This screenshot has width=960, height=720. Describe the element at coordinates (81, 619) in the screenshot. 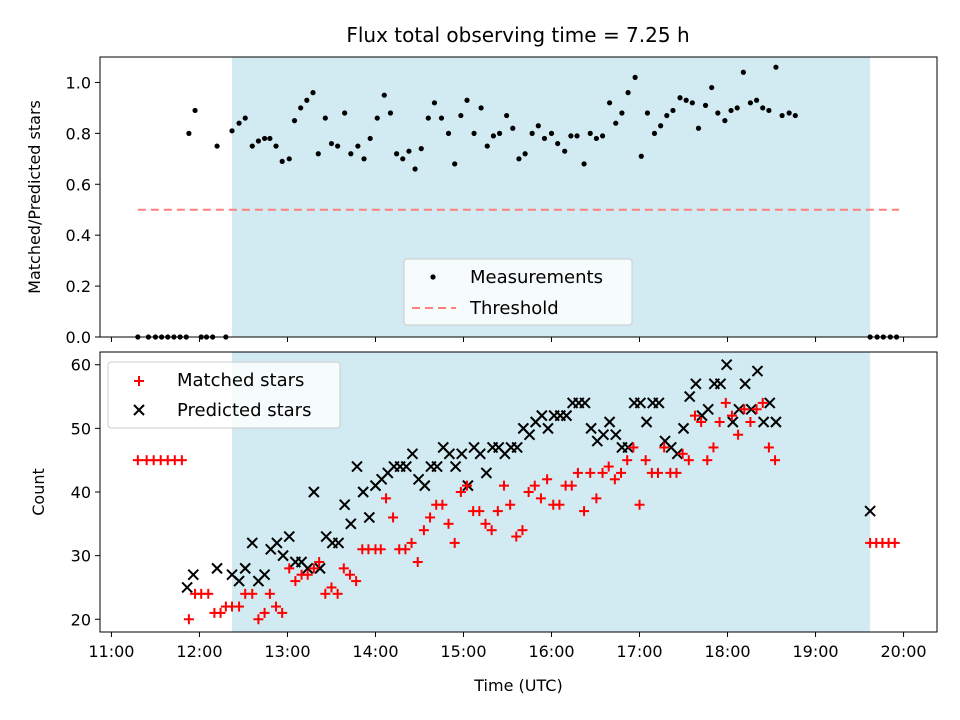

I see `y-tick-label: 20` at that location.